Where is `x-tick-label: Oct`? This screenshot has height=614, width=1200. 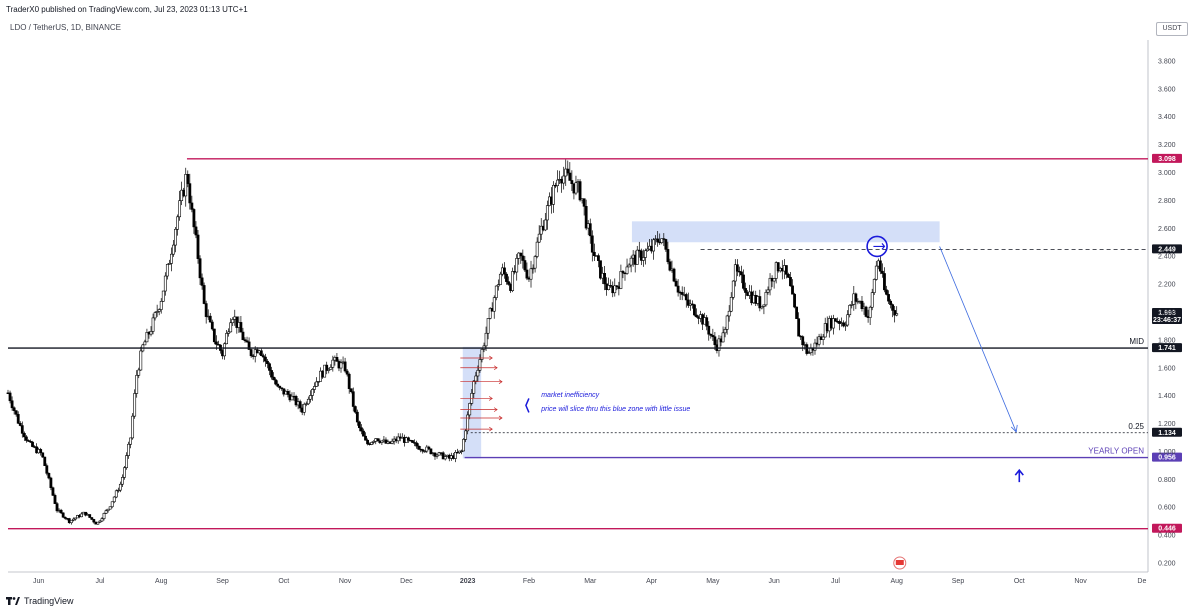 x-tick-label: Oct is located at coordinates (1019, 581).